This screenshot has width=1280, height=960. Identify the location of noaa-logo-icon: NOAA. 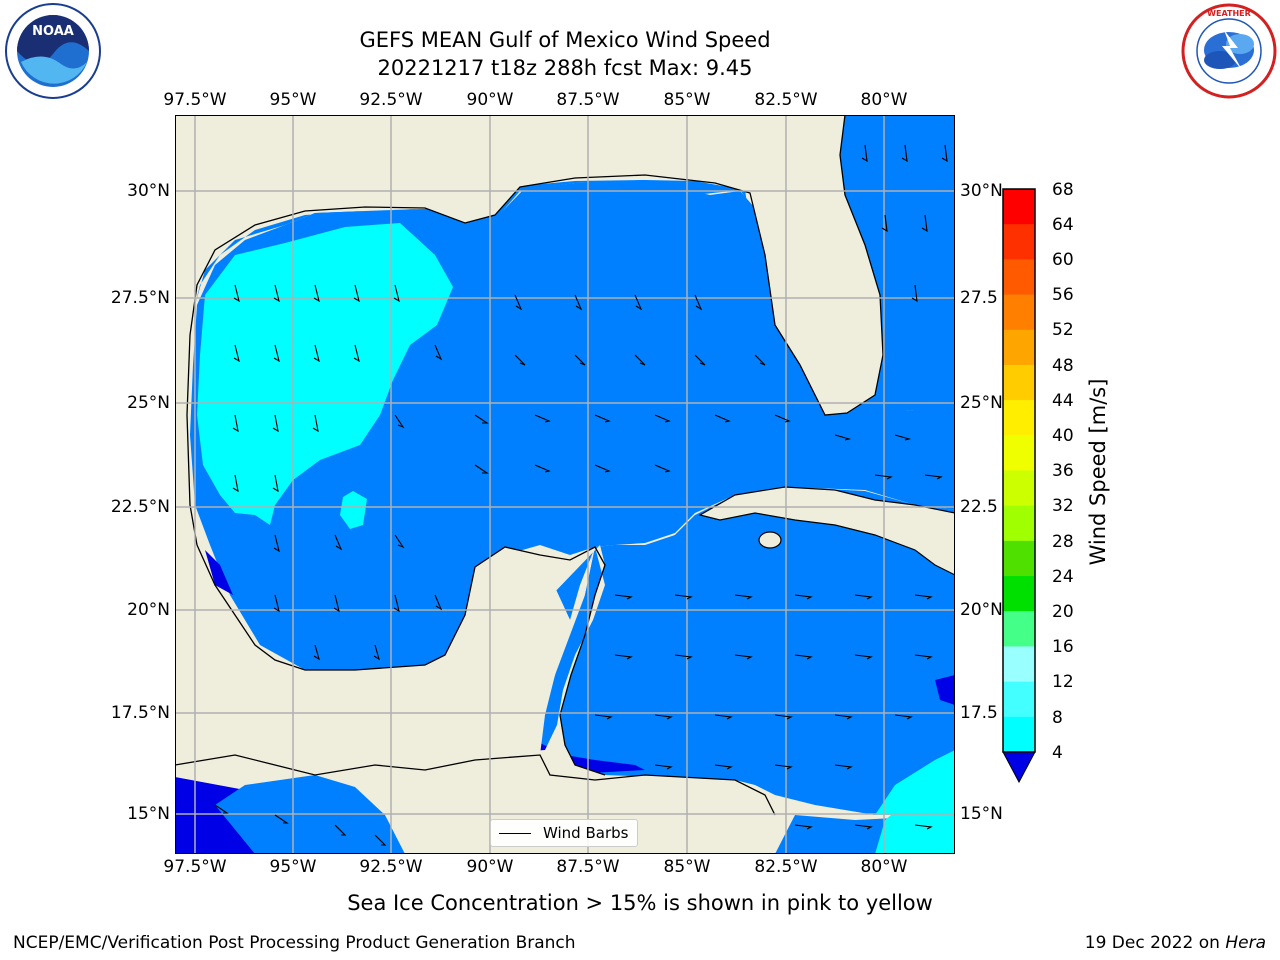
(53, 51).